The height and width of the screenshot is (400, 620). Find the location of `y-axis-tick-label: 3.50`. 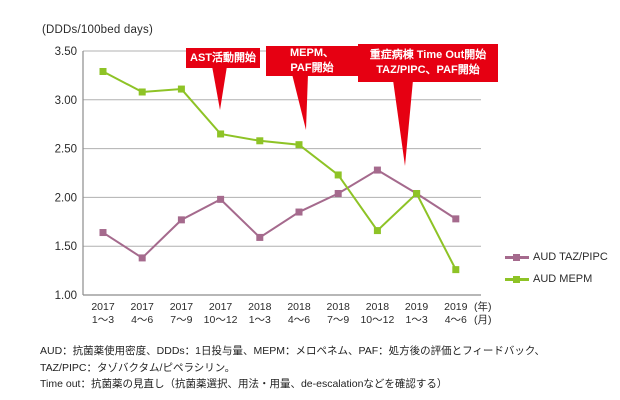

y-axis-tick-label: 3.50 is located at coordinates (66, 52).